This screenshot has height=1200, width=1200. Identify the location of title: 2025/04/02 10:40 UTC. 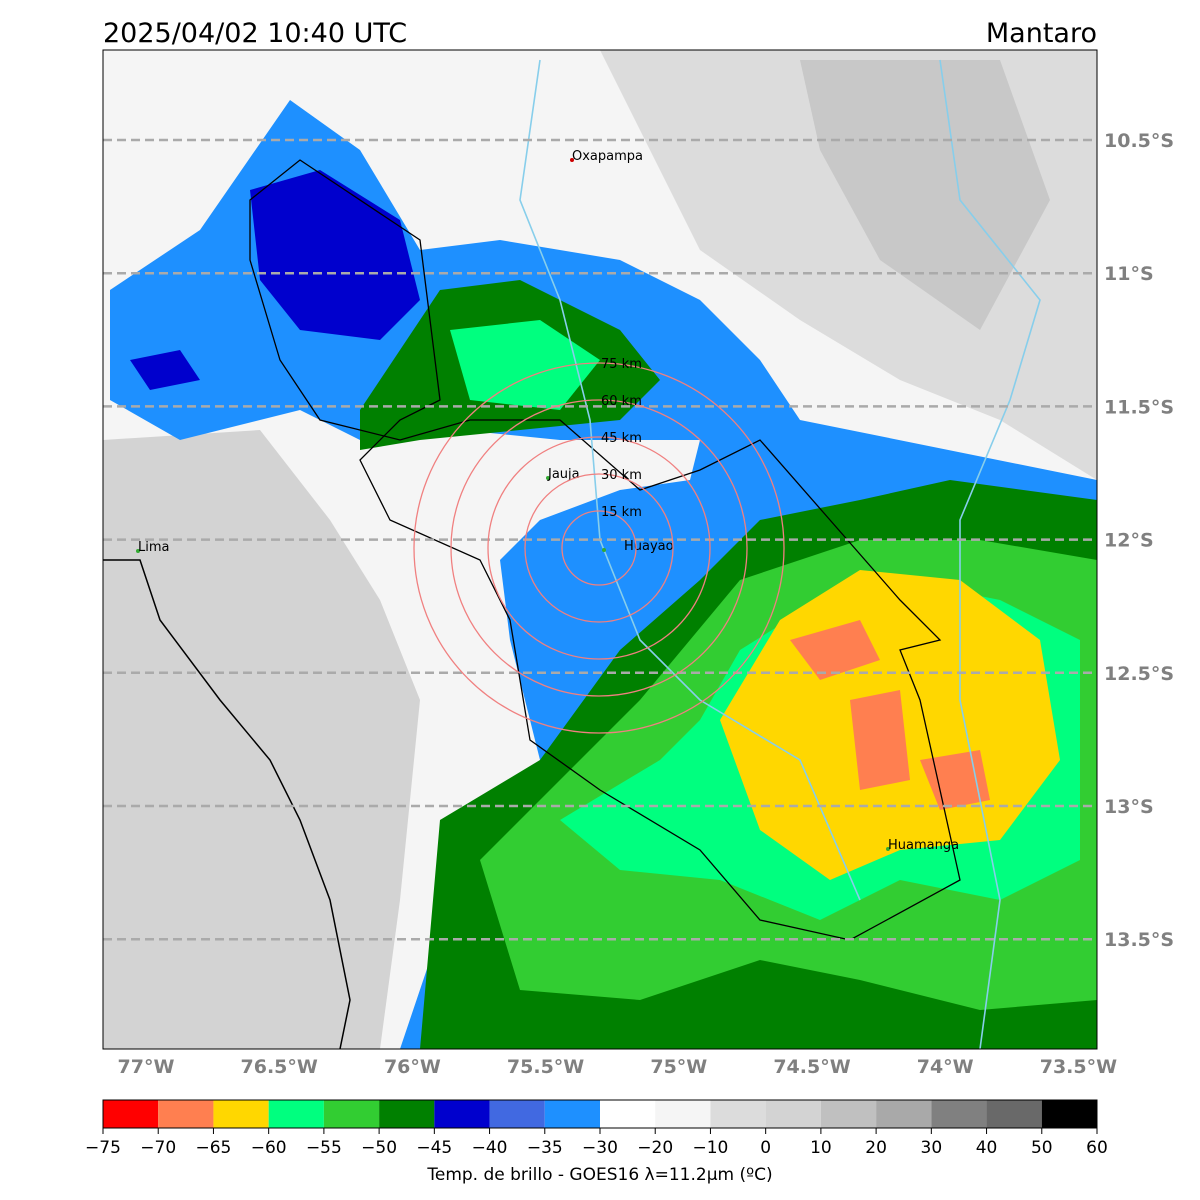
(255, 33).